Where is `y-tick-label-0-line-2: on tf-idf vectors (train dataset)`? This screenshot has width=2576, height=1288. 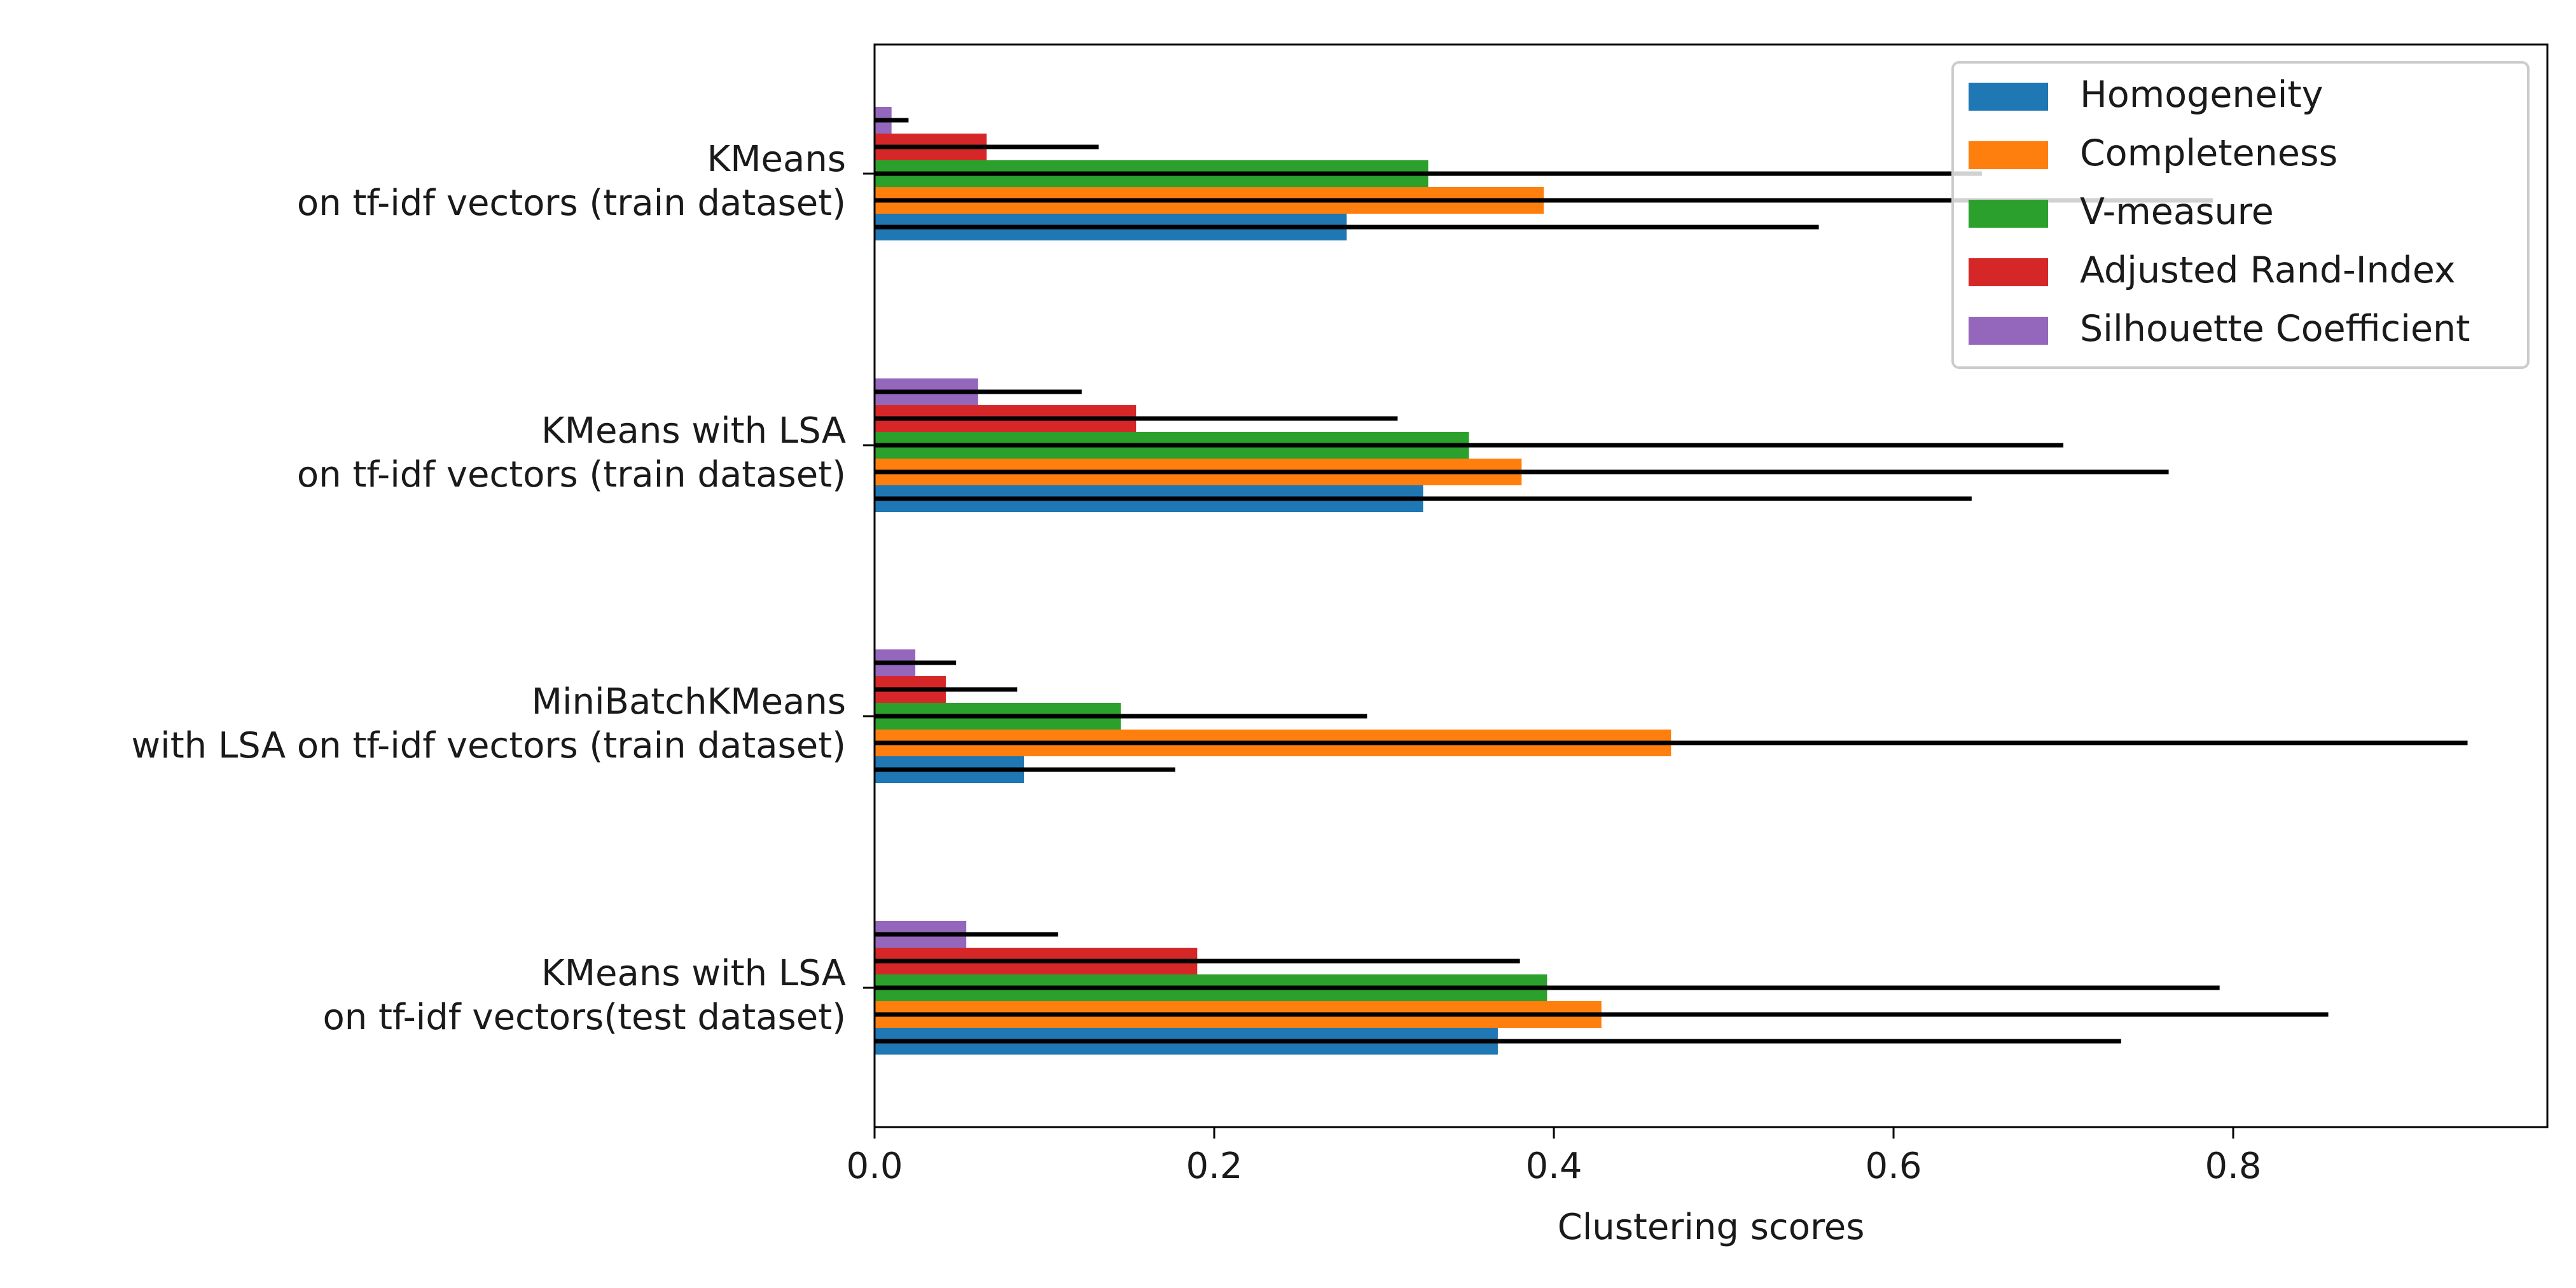 y-tick-label-0-line-2: on tf-idf vectors (train dataset) is located at coordinates (571, 203).